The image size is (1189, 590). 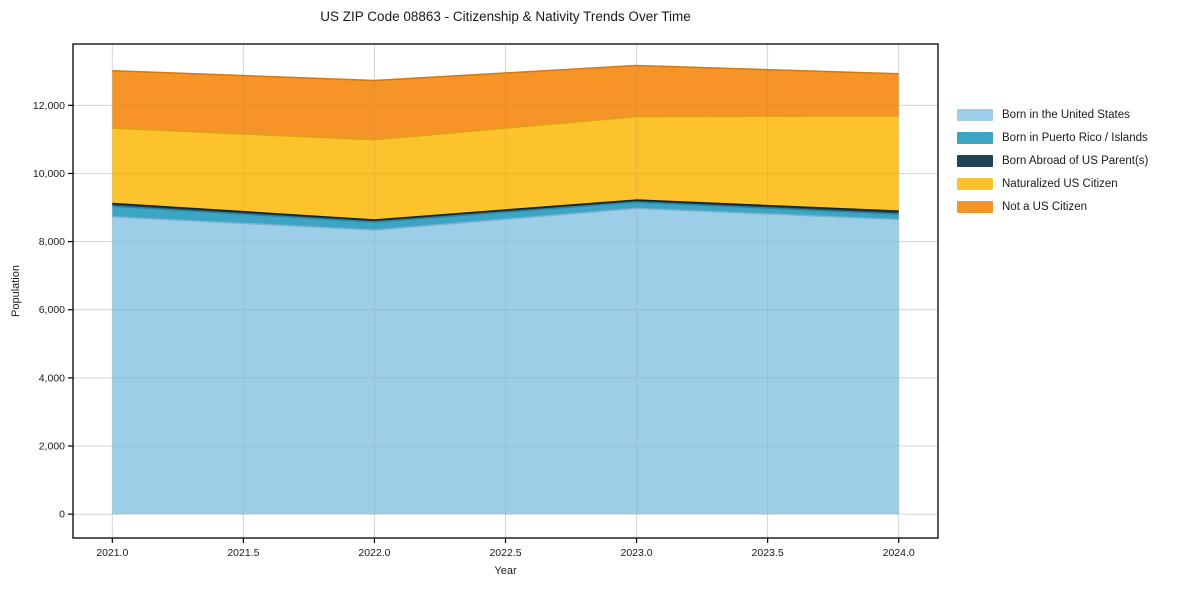 I want to click on y-tick-label: 12,000, so click(x=49, y=106).